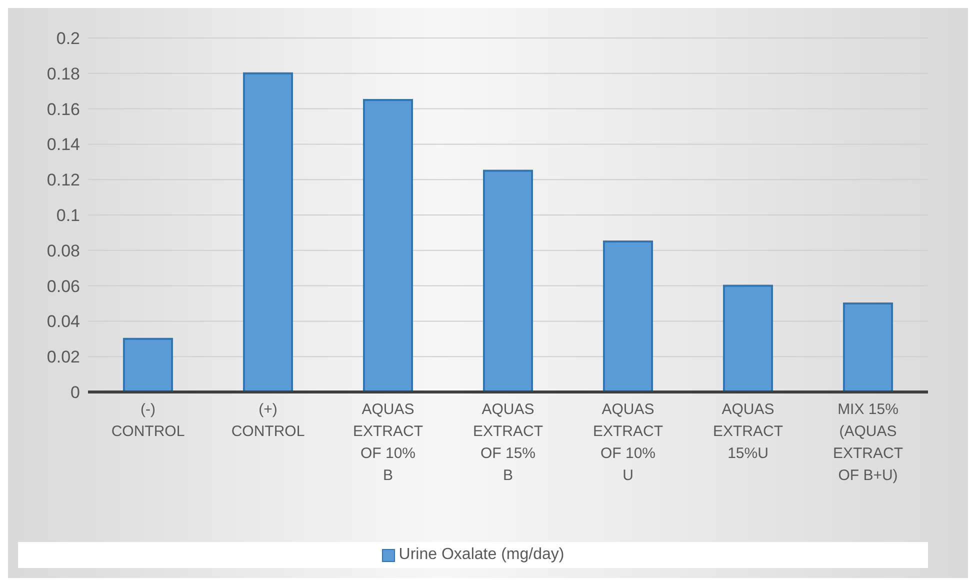 Image resolution: width=978 pixels, height=586 pixels. Describe the element at coordinates (63, 322) in the screenshot. I see `y-tick-label: 0.04` at that location.